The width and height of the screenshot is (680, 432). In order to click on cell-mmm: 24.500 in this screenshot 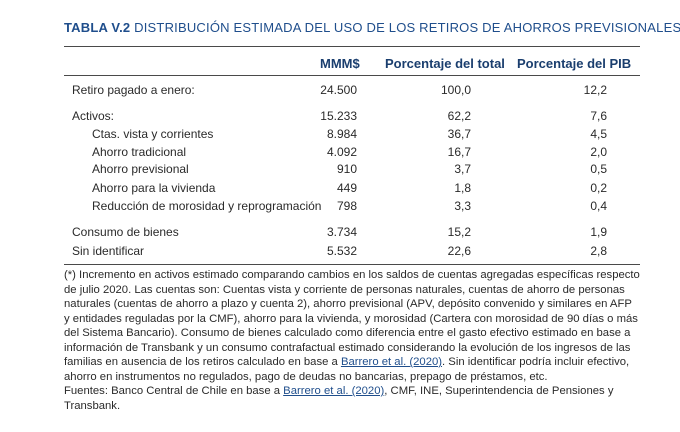, I will do `click(338, 90)`.